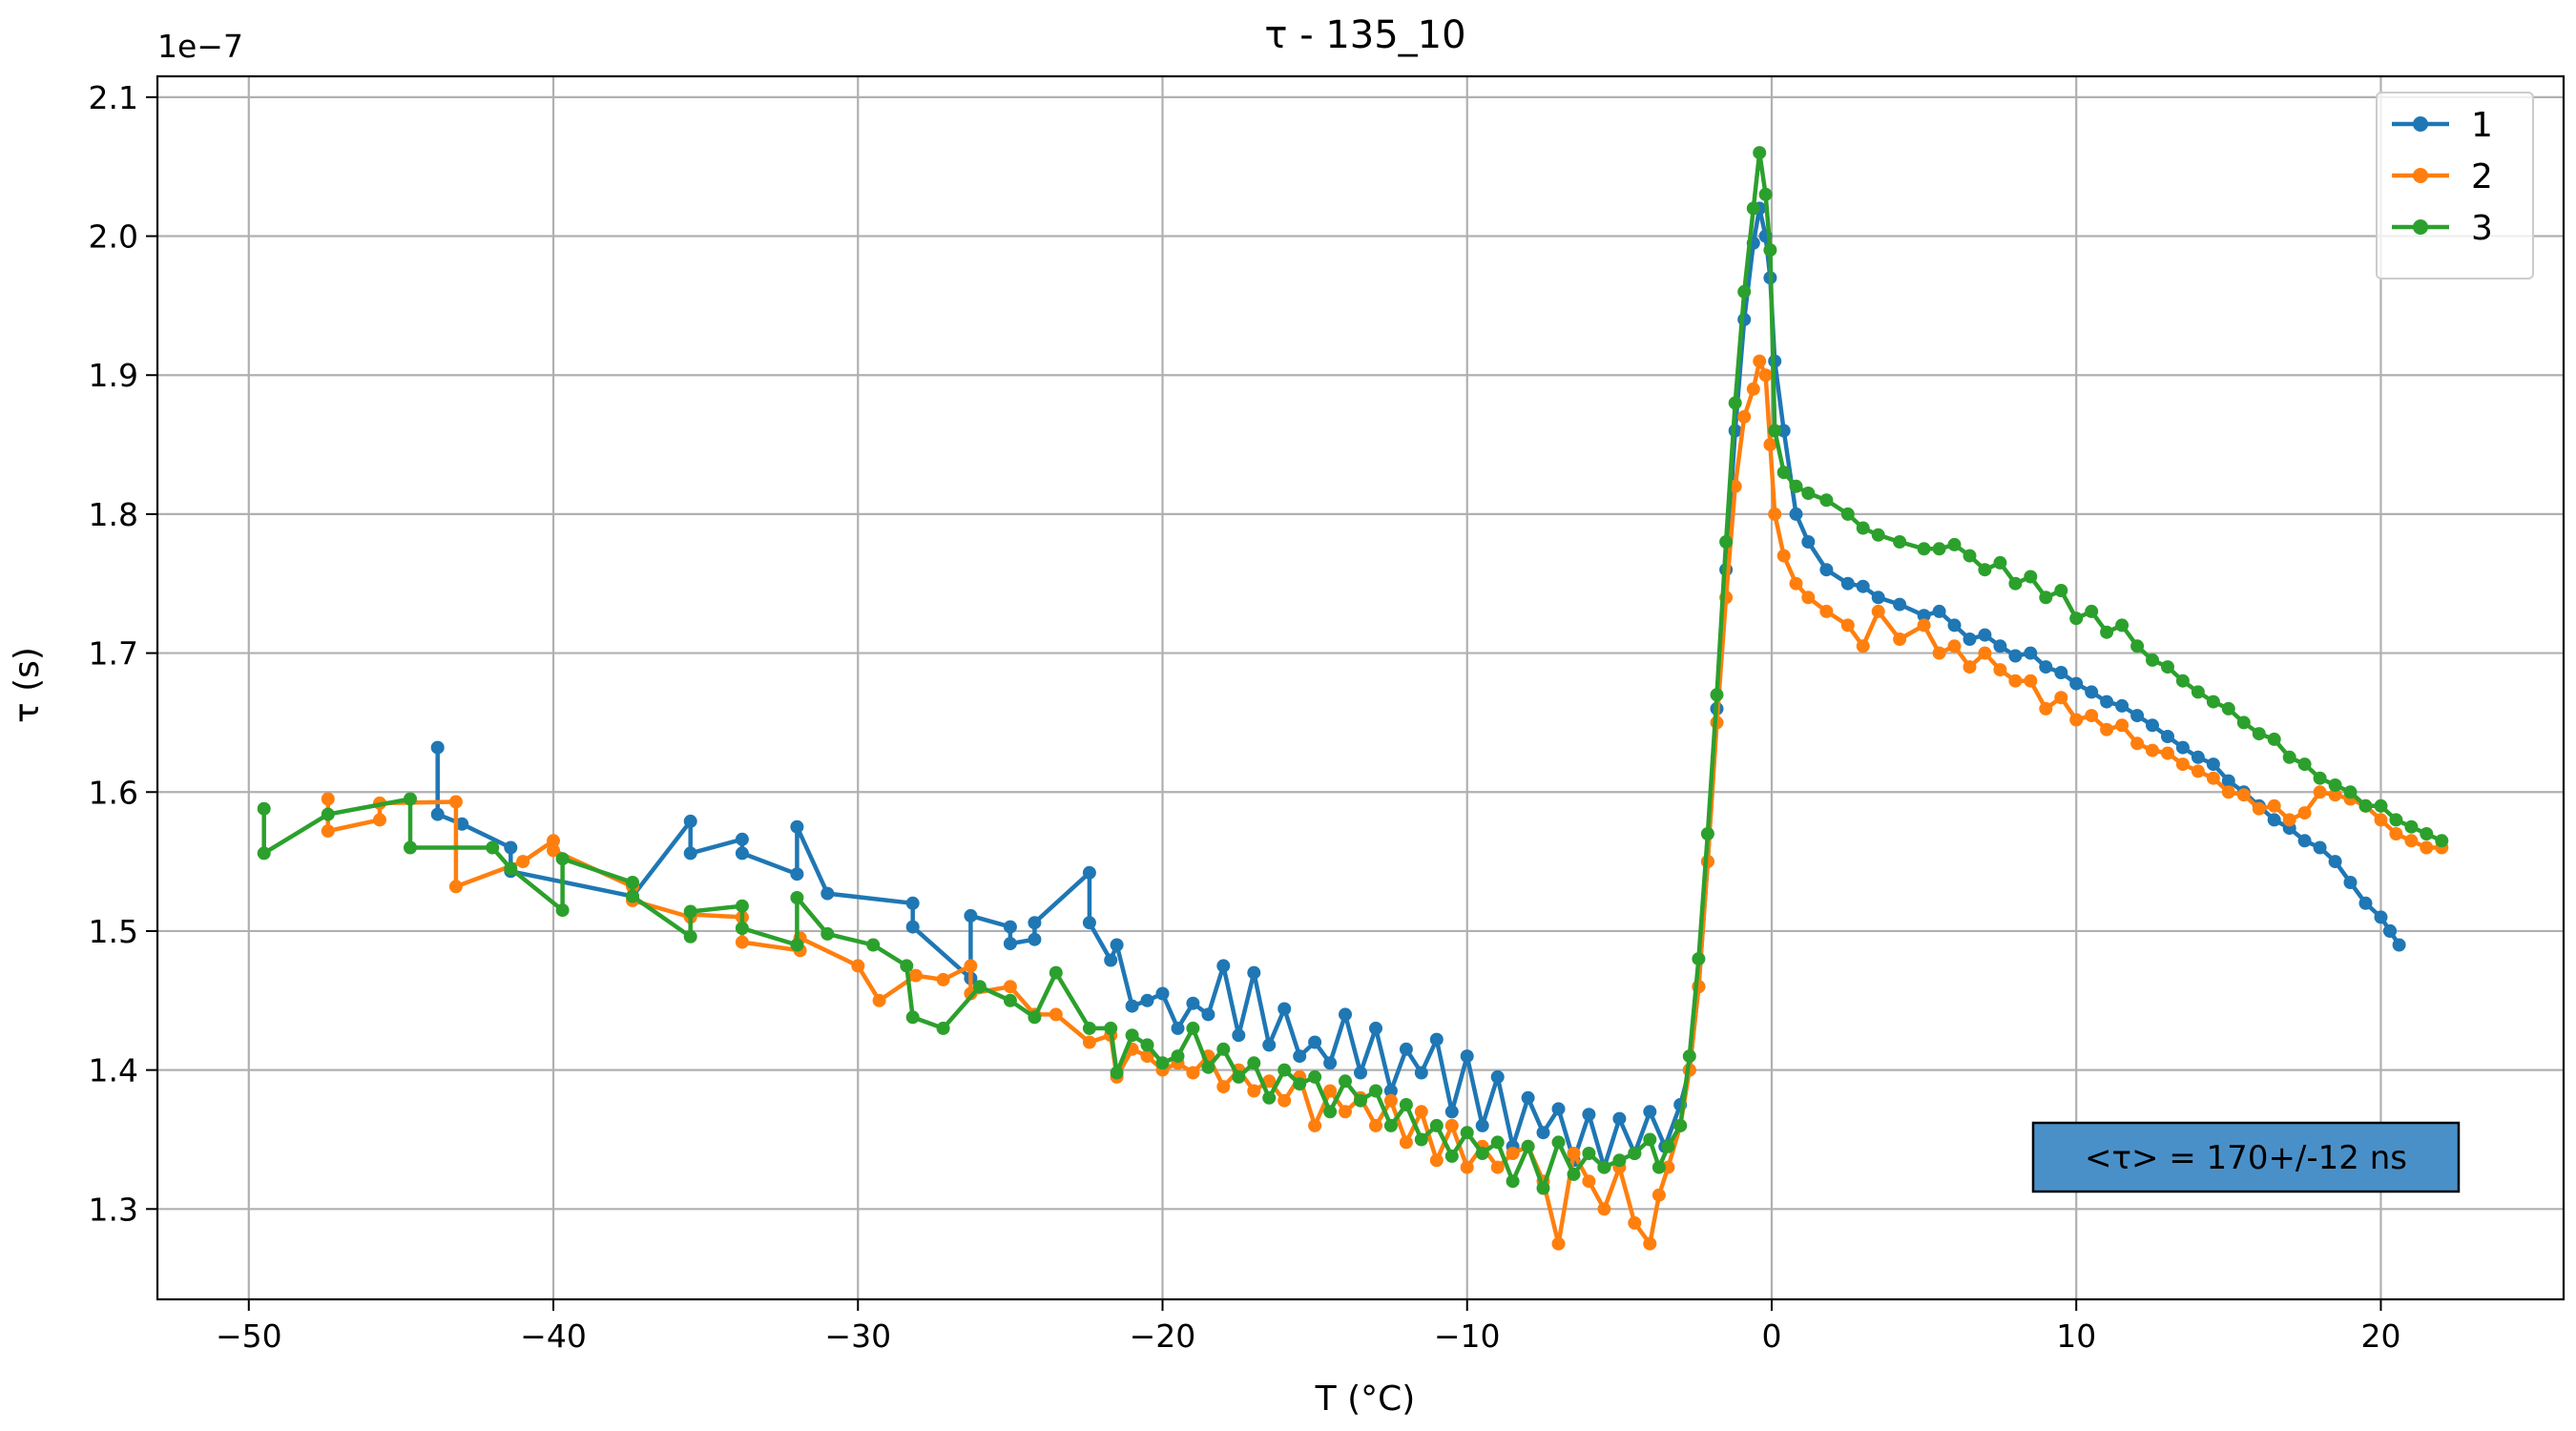  I want to click on y-tick-label: 2.0, so click(113, 237).